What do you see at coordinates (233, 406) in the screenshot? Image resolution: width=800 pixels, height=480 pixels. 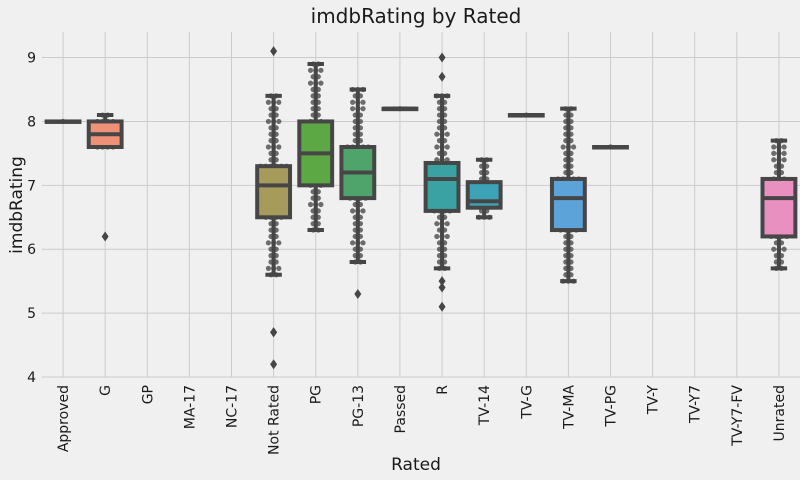 I see `x-tick-label: NC-17` at bounding box center [233, 406].